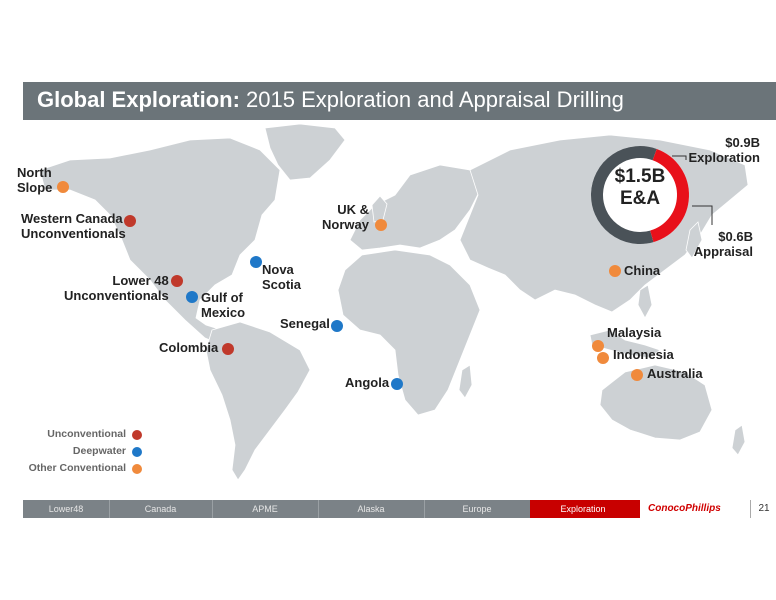 This screenshot has height=600, width=776. I want to click on madagascar-shape, so click(465, 381).